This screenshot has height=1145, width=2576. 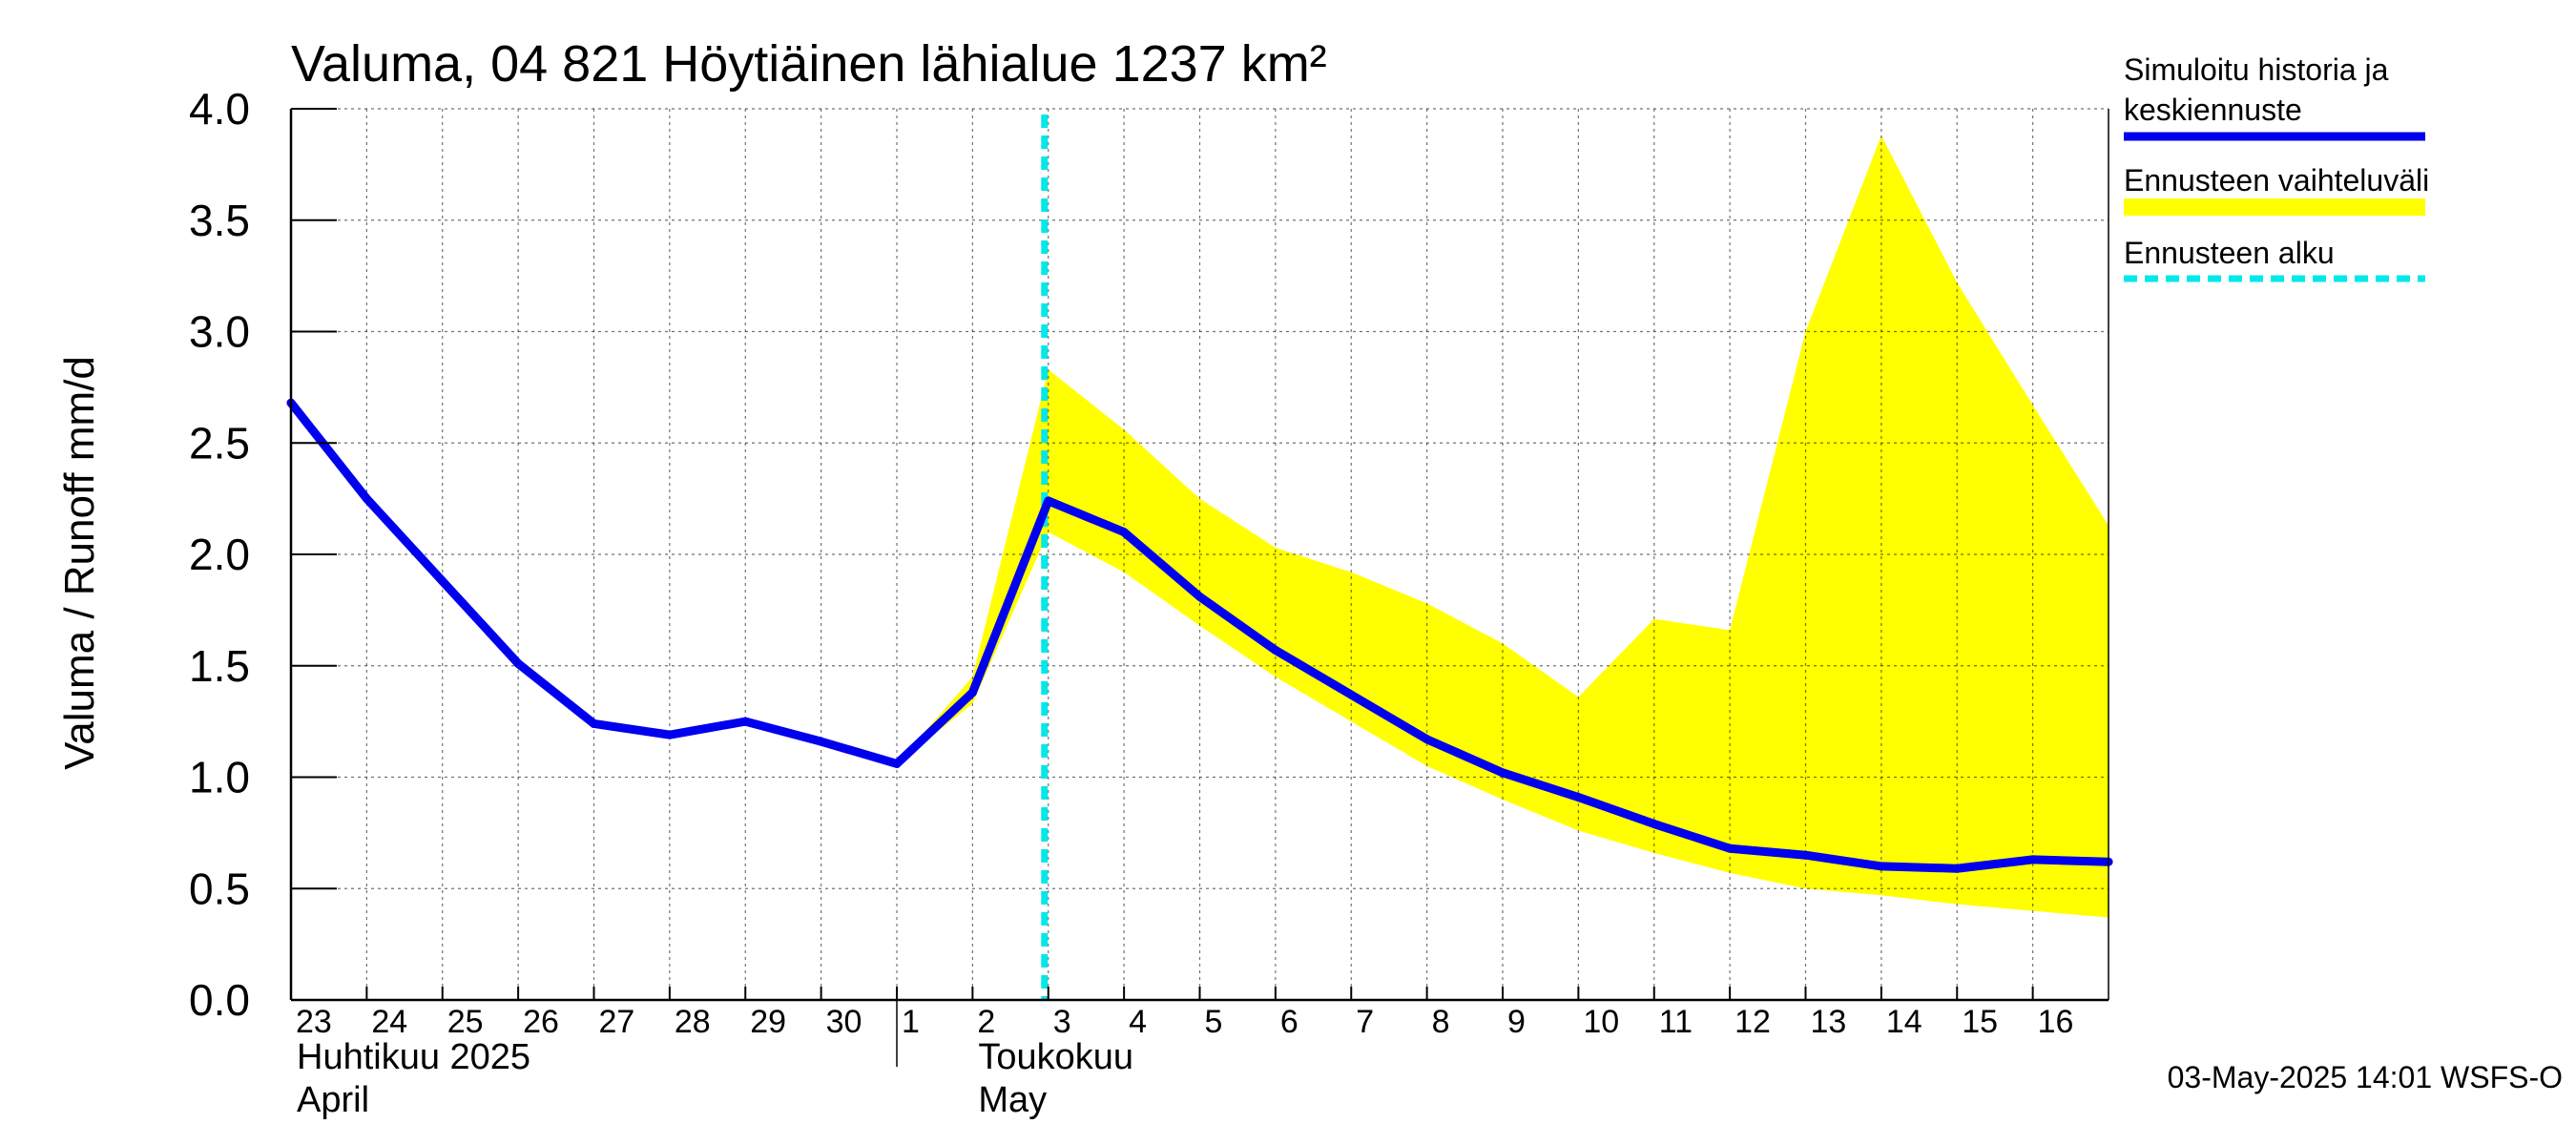 I want to click on x-tick-label: 14, so click(x=1904, y=1022).